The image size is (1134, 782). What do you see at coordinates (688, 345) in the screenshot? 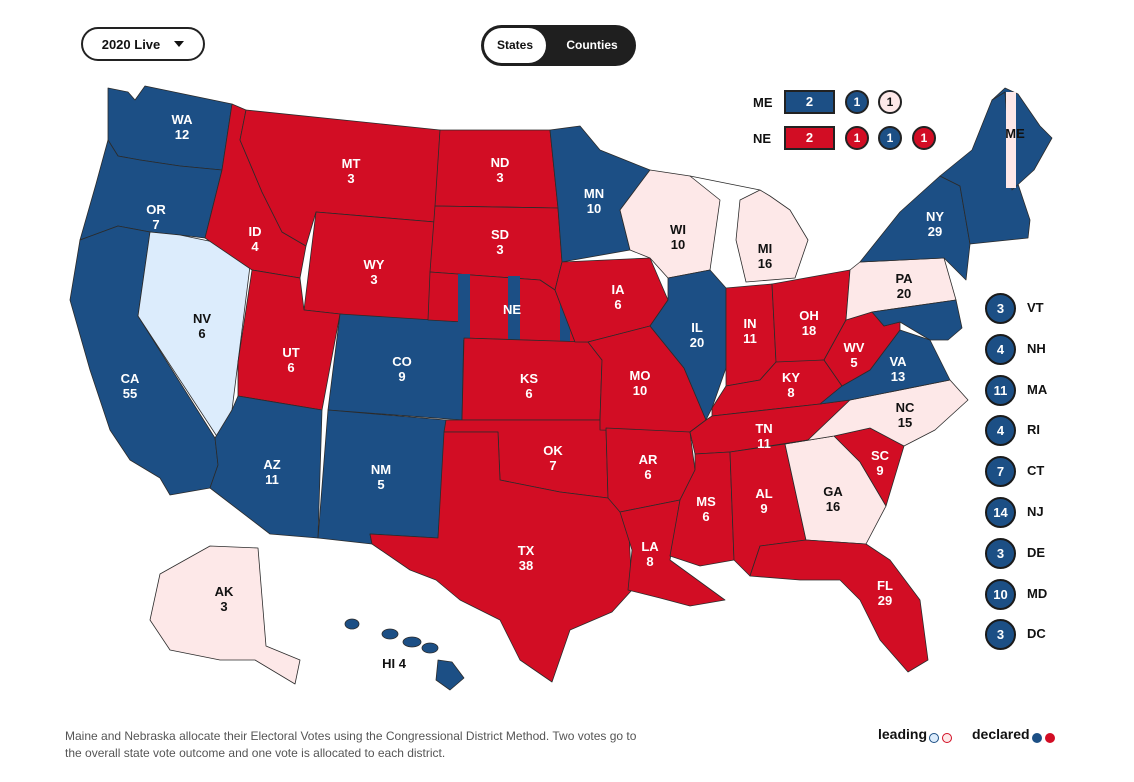
I see `state-il` at bounding box center [688, 345].